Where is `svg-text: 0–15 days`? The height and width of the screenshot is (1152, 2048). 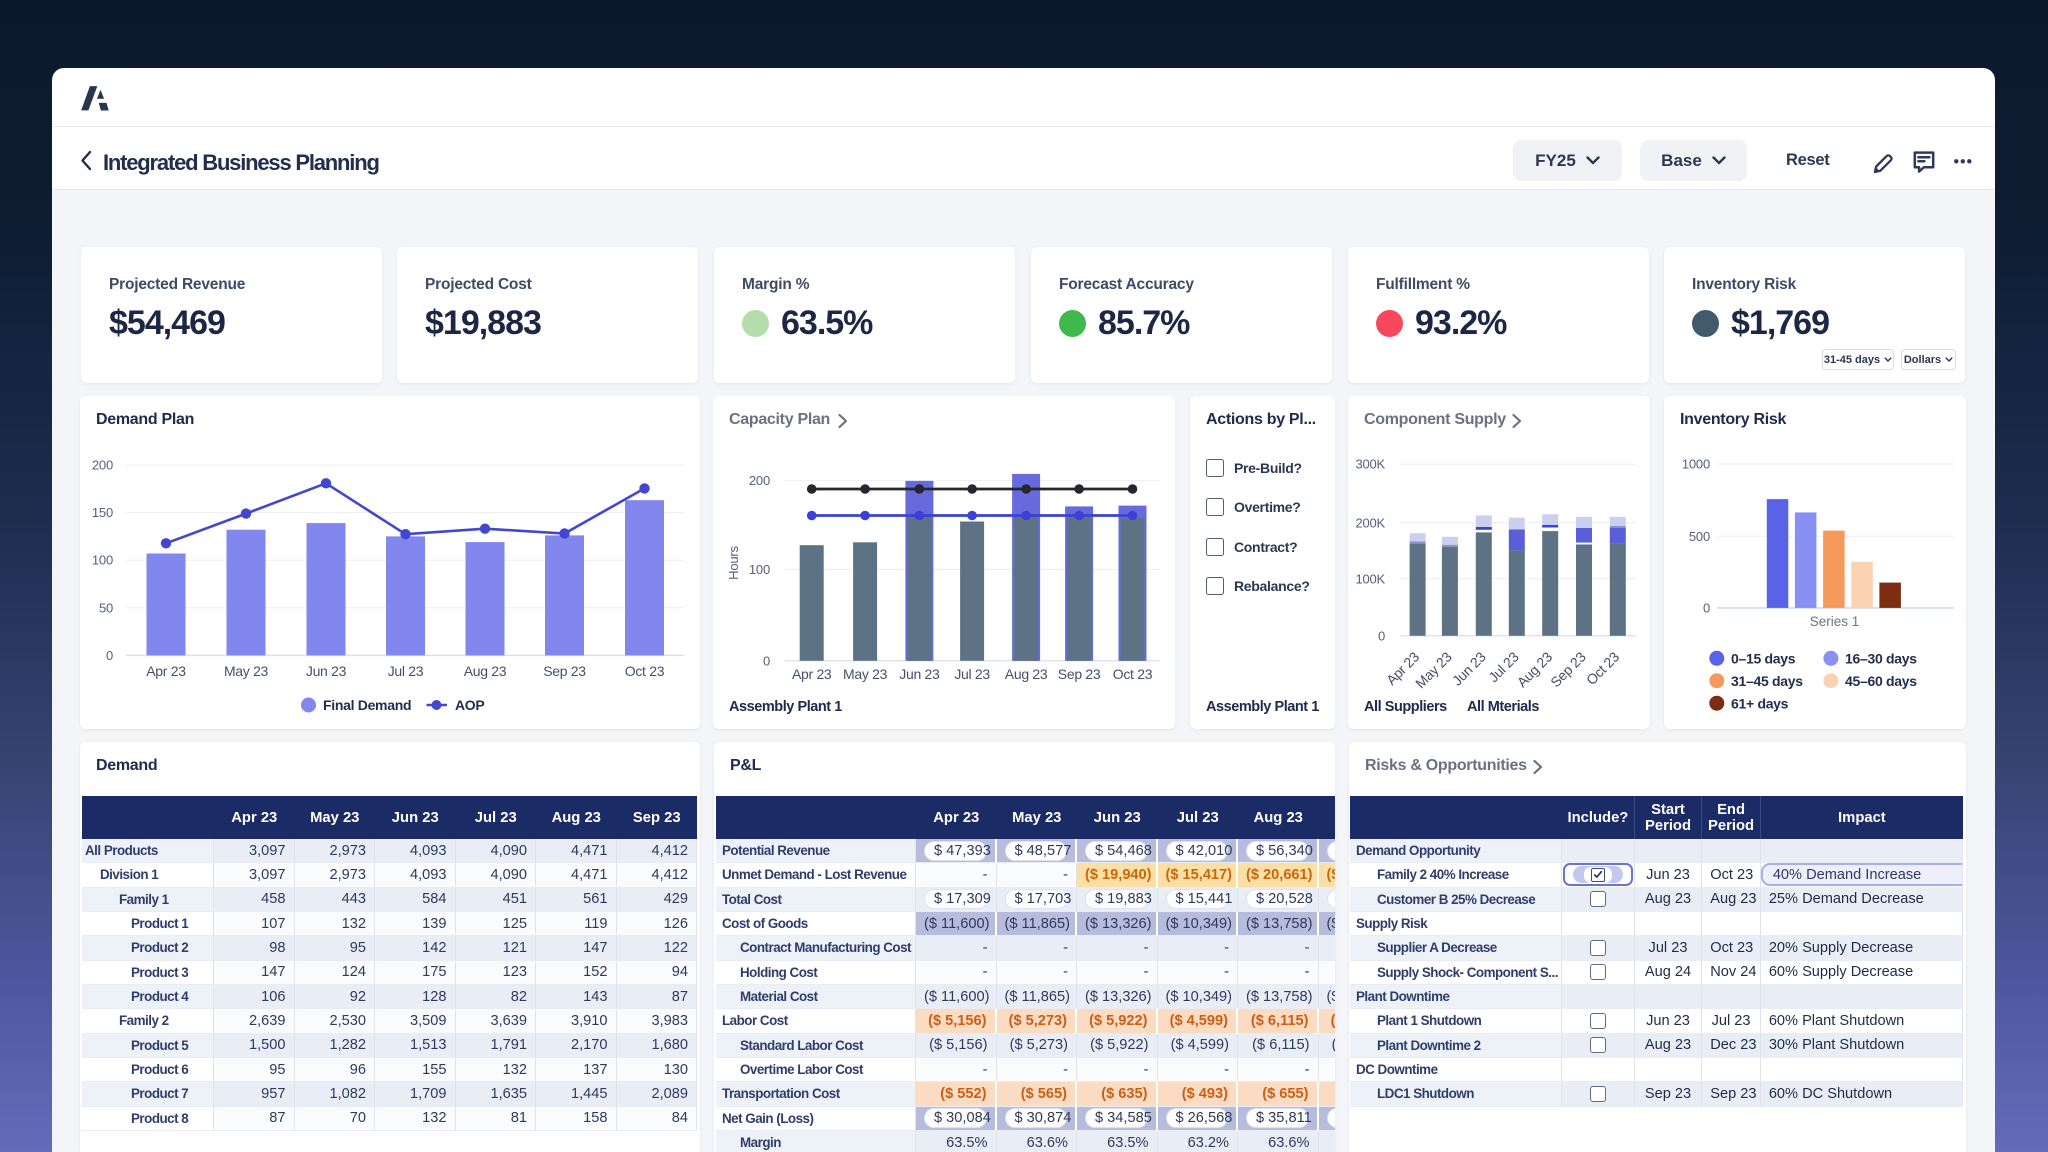 svg-text: 0–15 days is located at coordinates (1763, 659).